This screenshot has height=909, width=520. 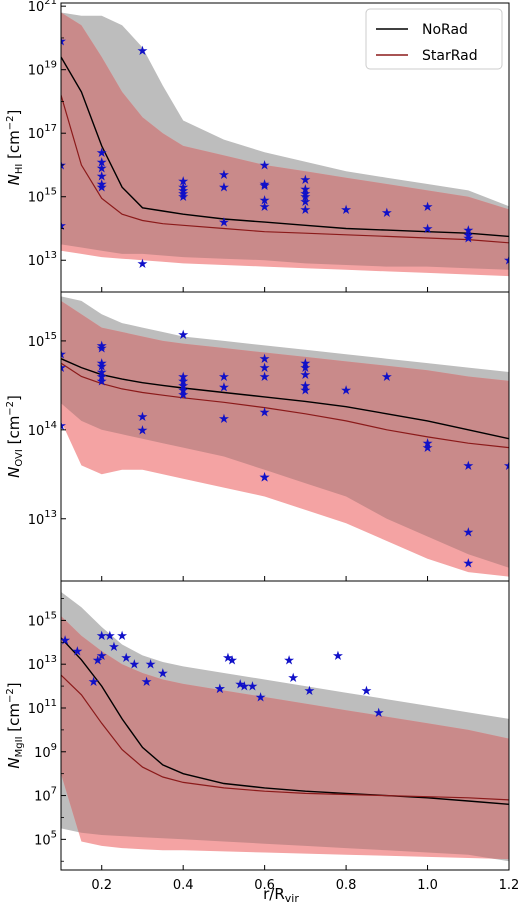 What do you see at coordinates (346, 885) in the screenshot?
I see `x-tick-label: 0.8` at bounding box center [346, 885].